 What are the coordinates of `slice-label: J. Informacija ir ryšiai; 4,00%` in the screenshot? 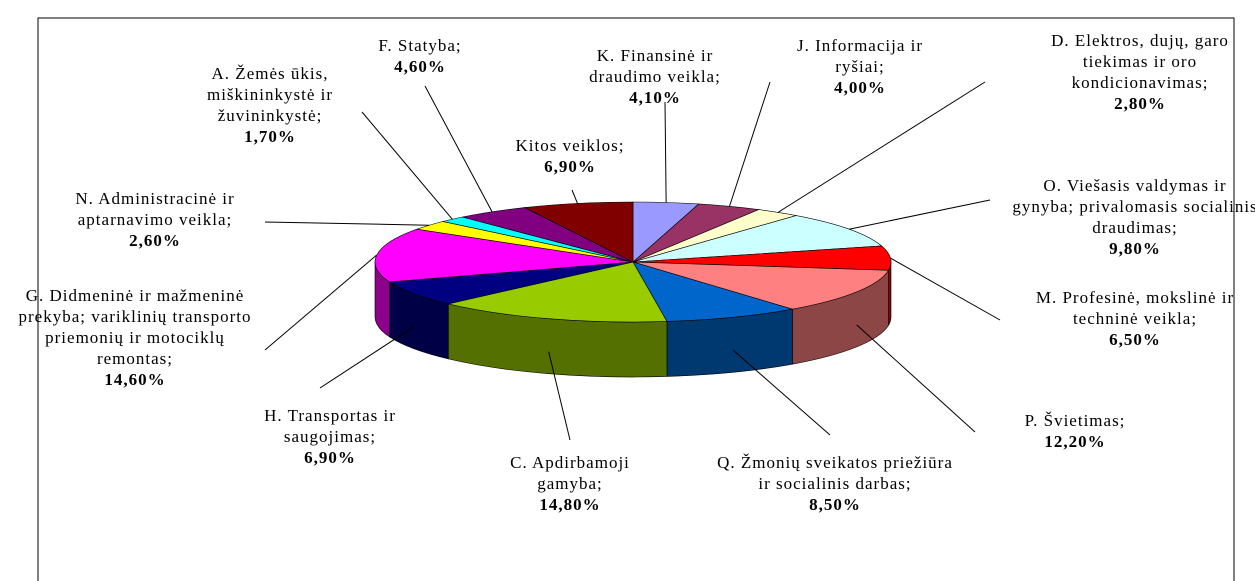 It's located at (860, 66).